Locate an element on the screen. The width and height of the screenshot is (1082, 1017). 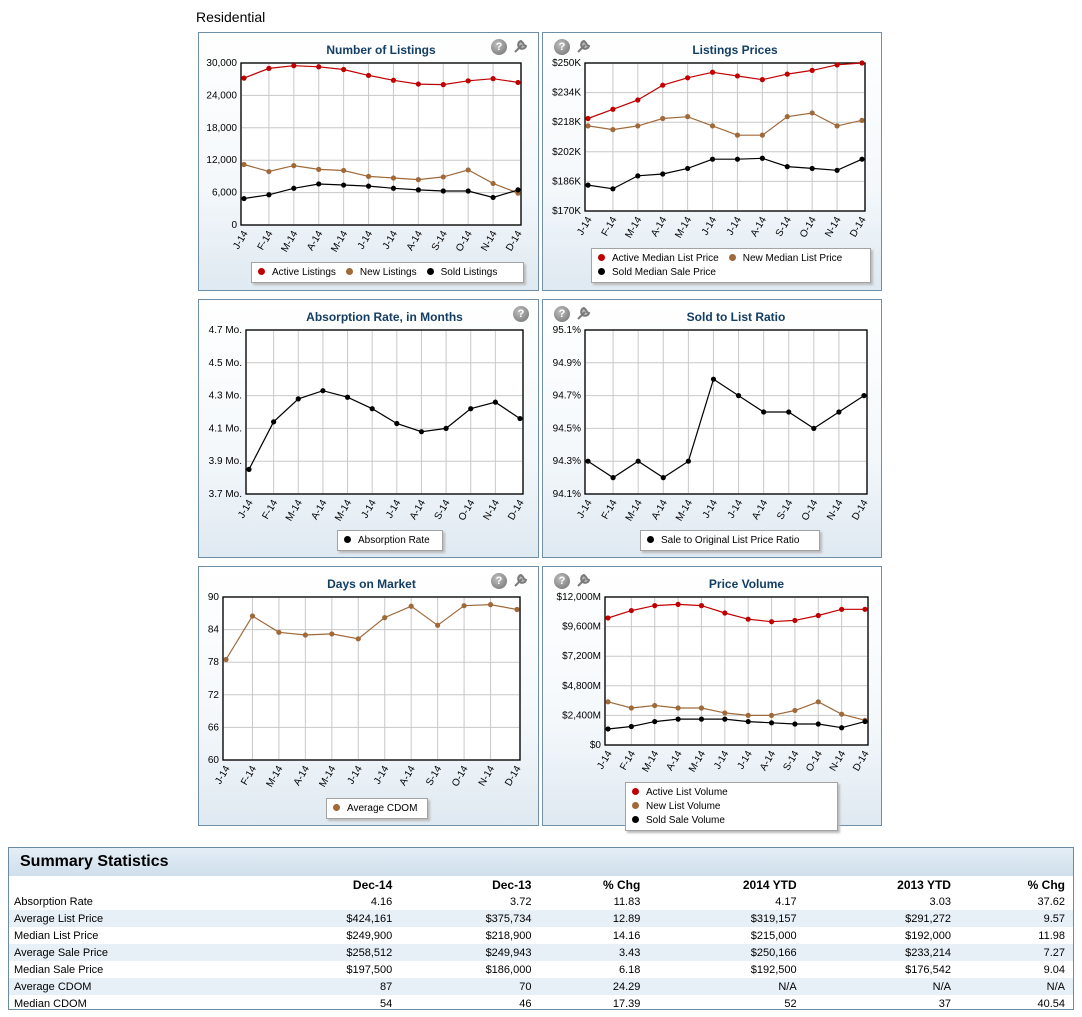
legend-item: Active Listings is located at coordinates (297, 273).